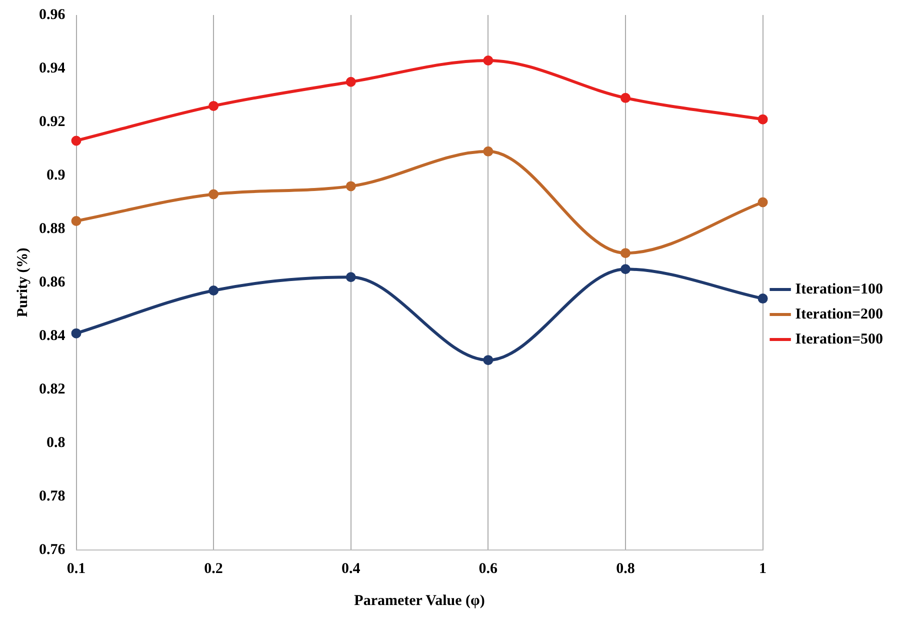 This screenshot has height=624, width=903. What do you see at coordinates (213, 568) in the screenshot?
I see `x-tick-label: 0.2` at bounding box center [213, 568].